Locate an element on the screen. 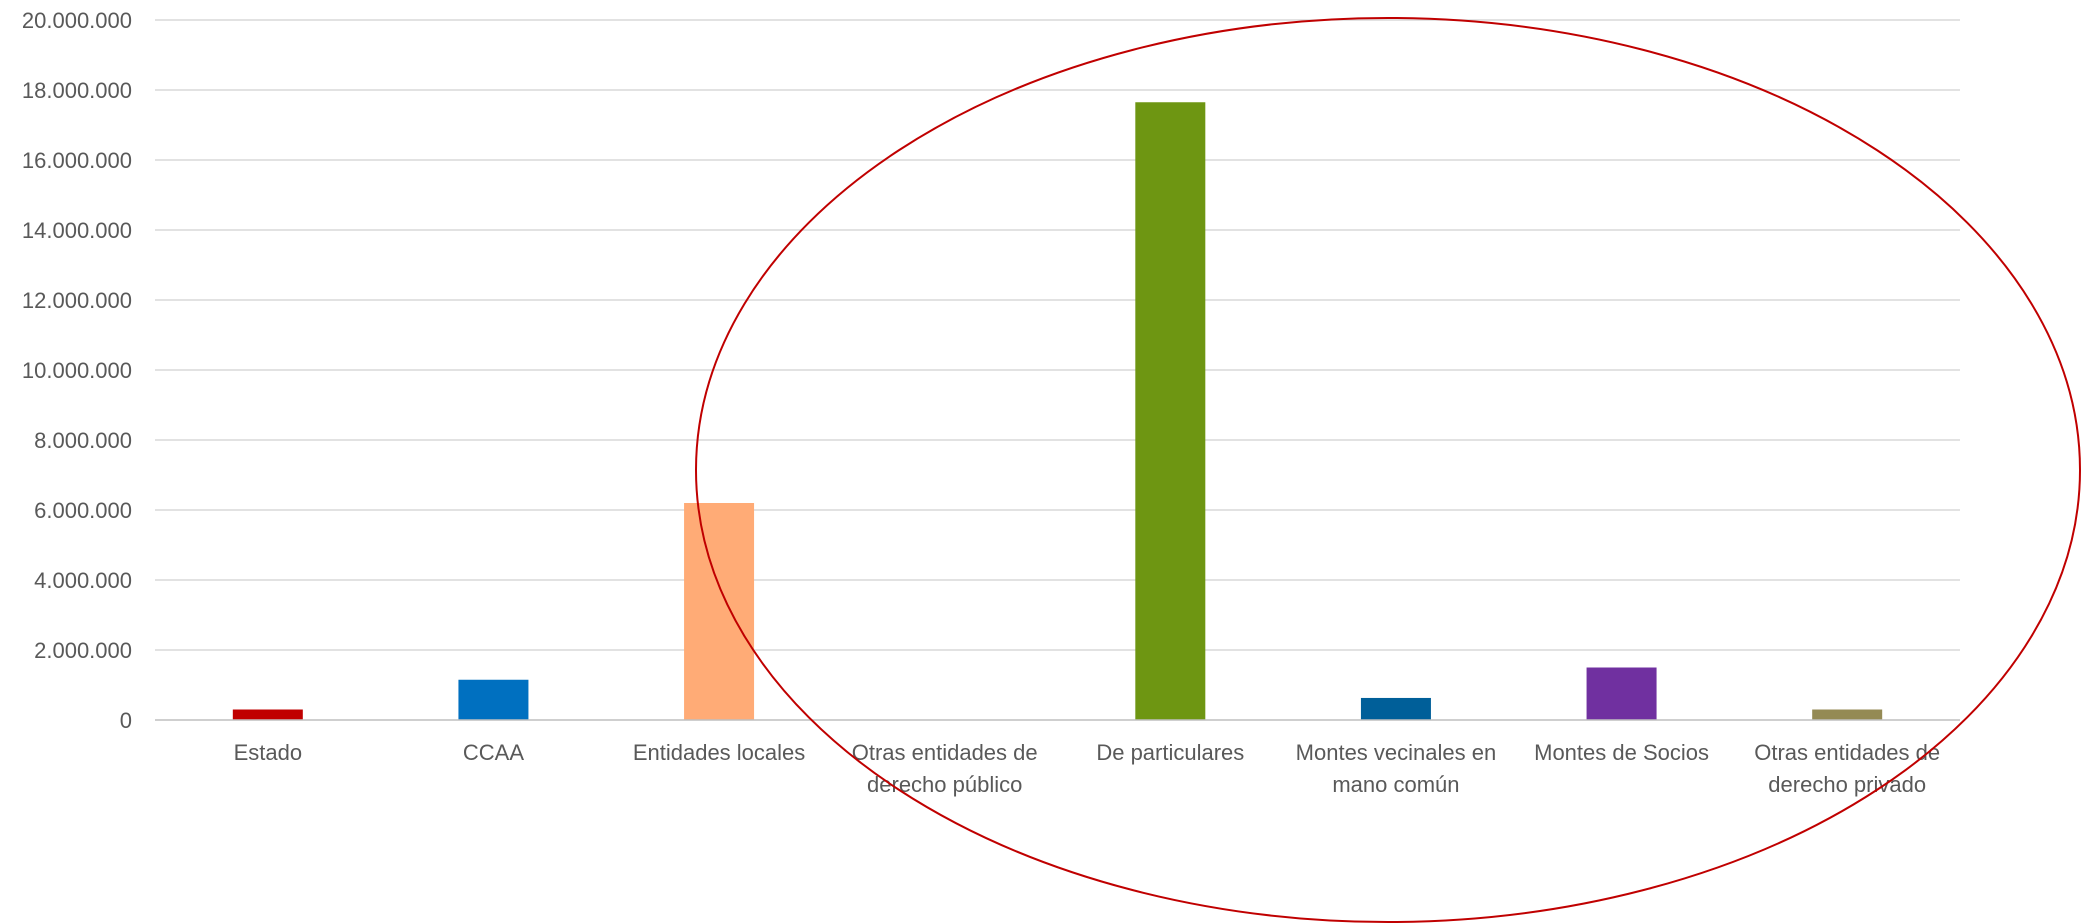  y-tick-label: 8.000.000 is located at coordinates (83, 440).